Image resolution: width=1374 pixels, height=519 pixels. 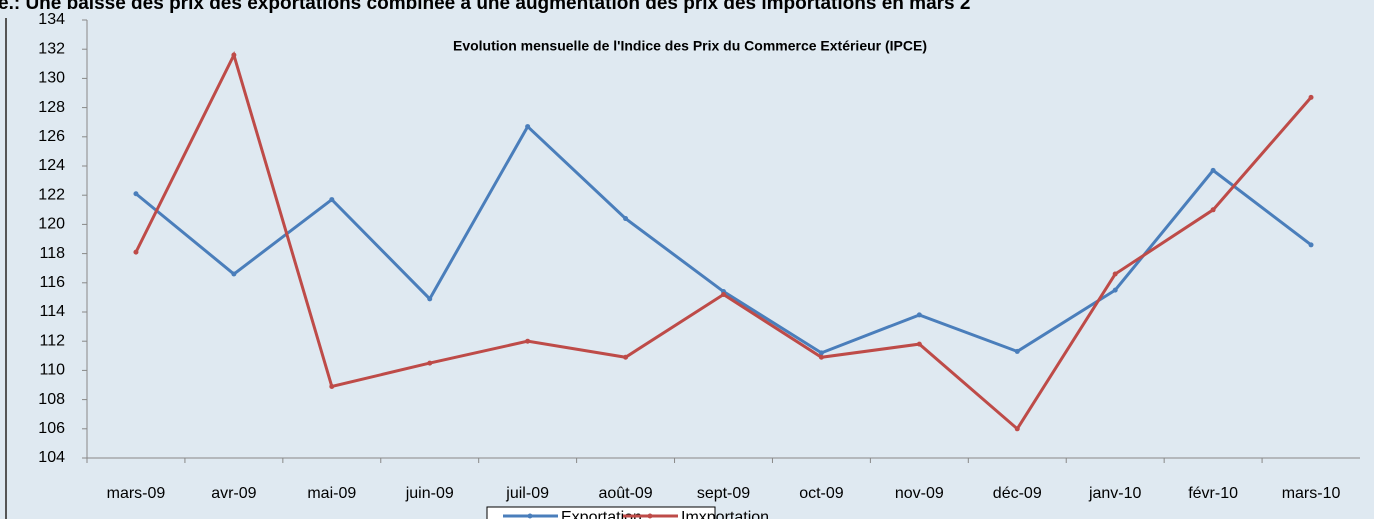 What do you see at coordinates (1115, 493) in the screenshot?
I see `x-tick-label: janv-10` at bounding box center [1115, 493].